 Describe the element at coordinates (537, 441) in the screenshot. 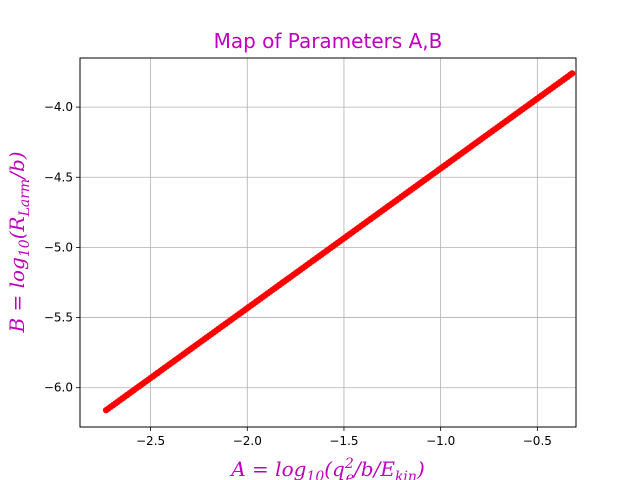

I see `x-tick-label: −0.5` at that location.